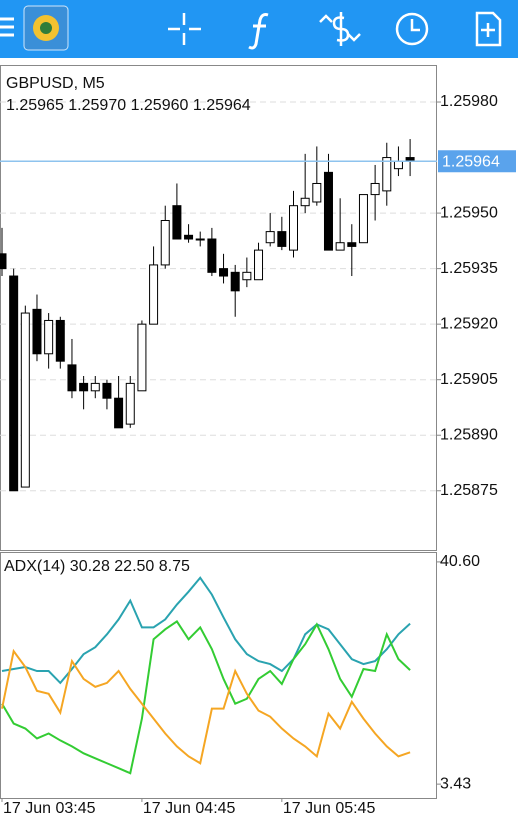  Describe the element at coordinates (469, 490) in the screenshot. I see `y-tick-label: 1.25875` at that location.